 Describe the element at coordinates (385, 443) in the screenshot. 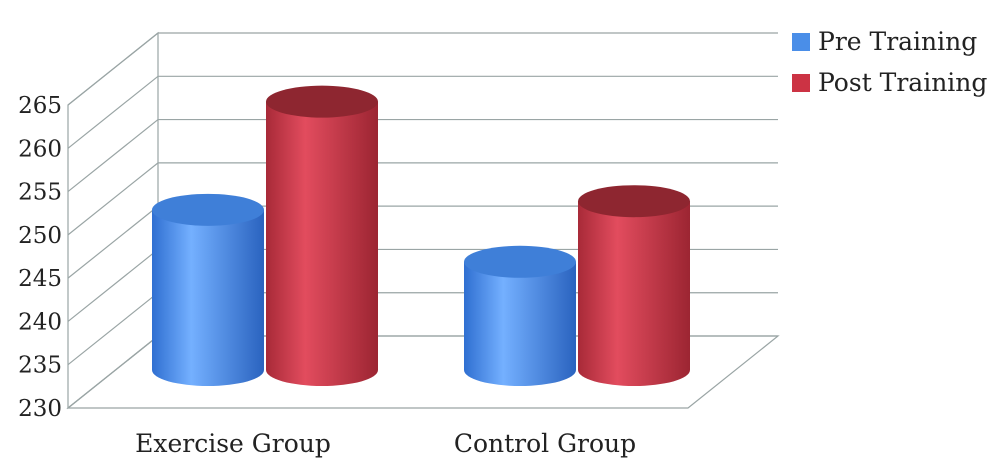

I see `category-labels: Exercise Group Control Group` at that location.